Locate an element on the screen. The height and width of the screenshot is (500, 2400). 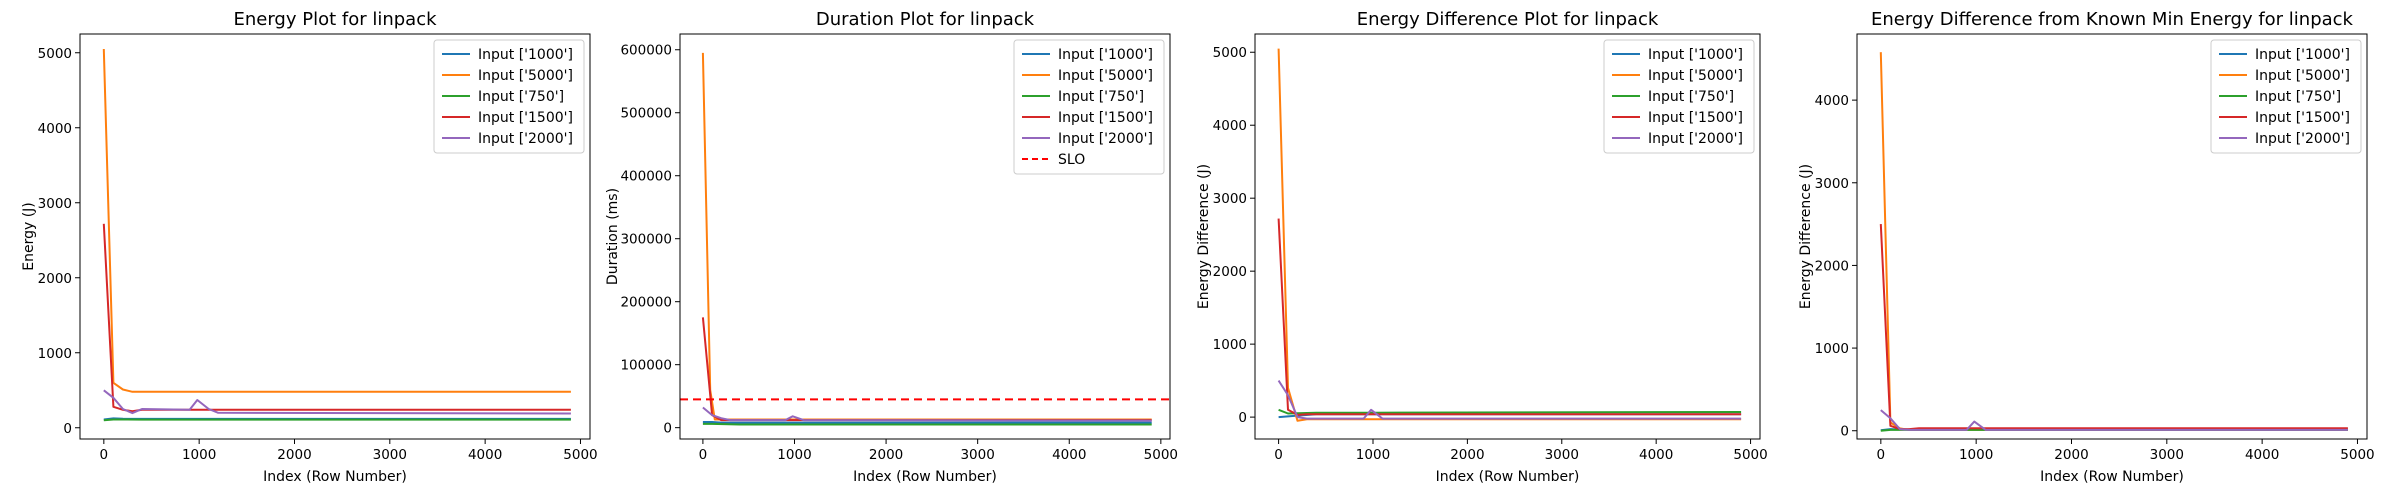
chart-title: Energy Plot for linpack is located at coordinates (335, 19).